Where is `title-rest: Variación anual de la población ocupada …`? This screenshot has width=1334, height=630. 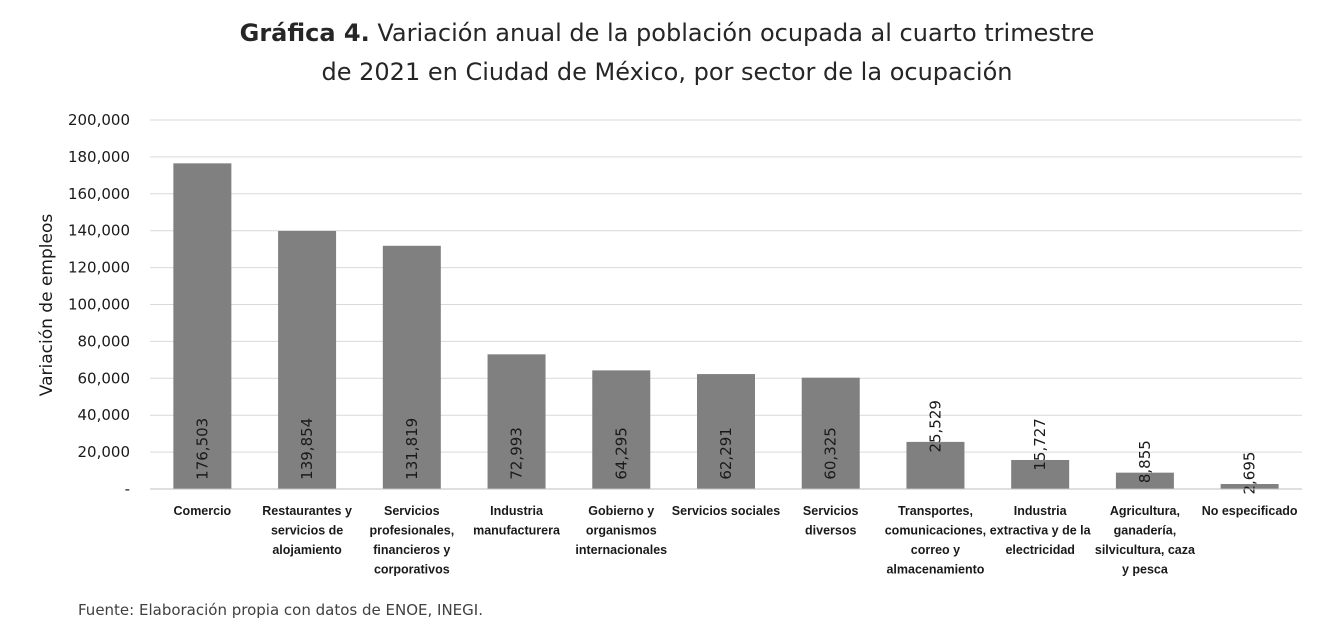 title-rest: Variación anual de la población ocupada … is located at coordinates (732, 33).